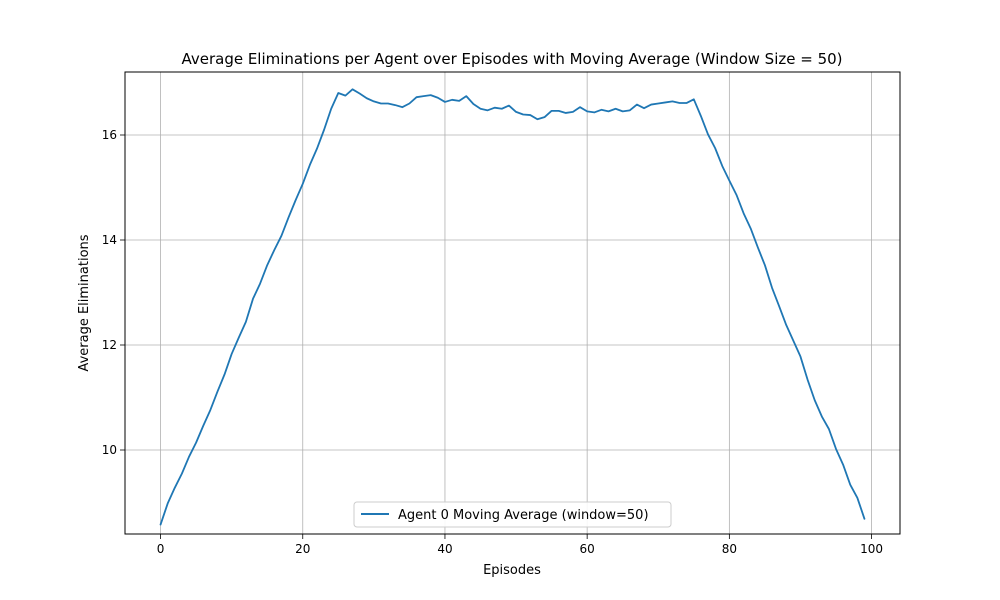 This screenshot has height=600, width=1000. I want to click on y-axis-label: Average Eliminations, so click(84, 302).